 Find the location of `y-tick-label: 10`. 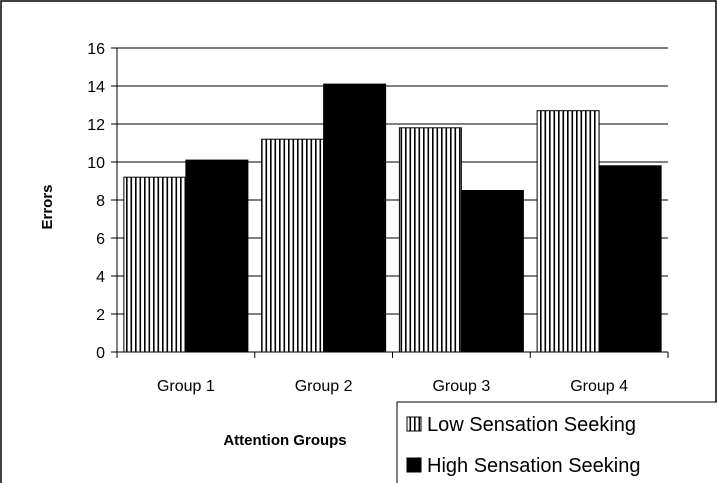

y-tick-label: 10 is located at coordinates (96, 163).